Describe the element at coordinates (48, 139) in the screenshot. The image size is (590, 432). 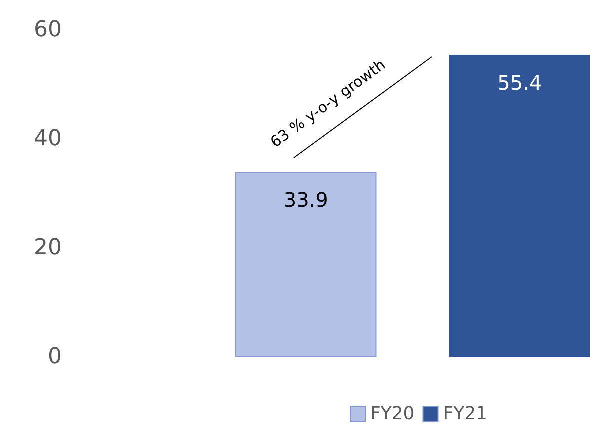
I see `y-tick-label: 40` at that location.